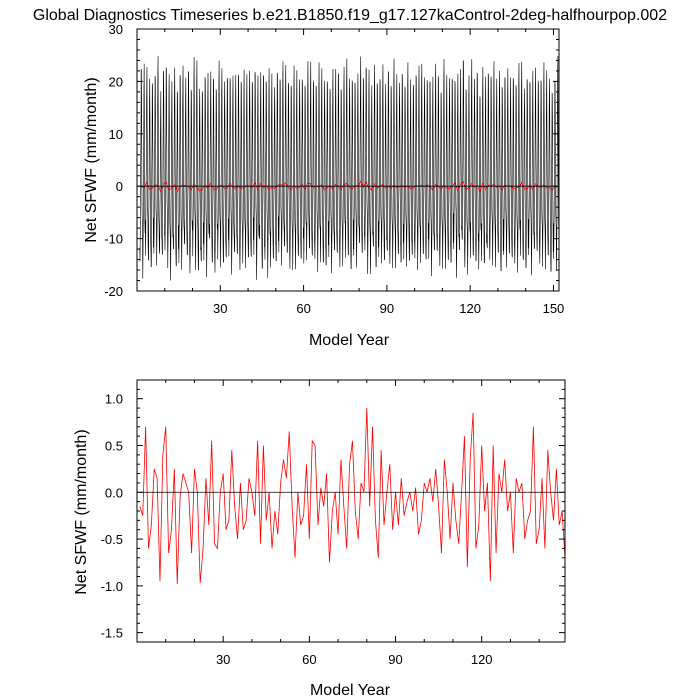 The width and height of the screenshot is (700, 700). Describe the element at coordinates (349, 186) in the screenshot. I see `top-annual-series-line` at that location.